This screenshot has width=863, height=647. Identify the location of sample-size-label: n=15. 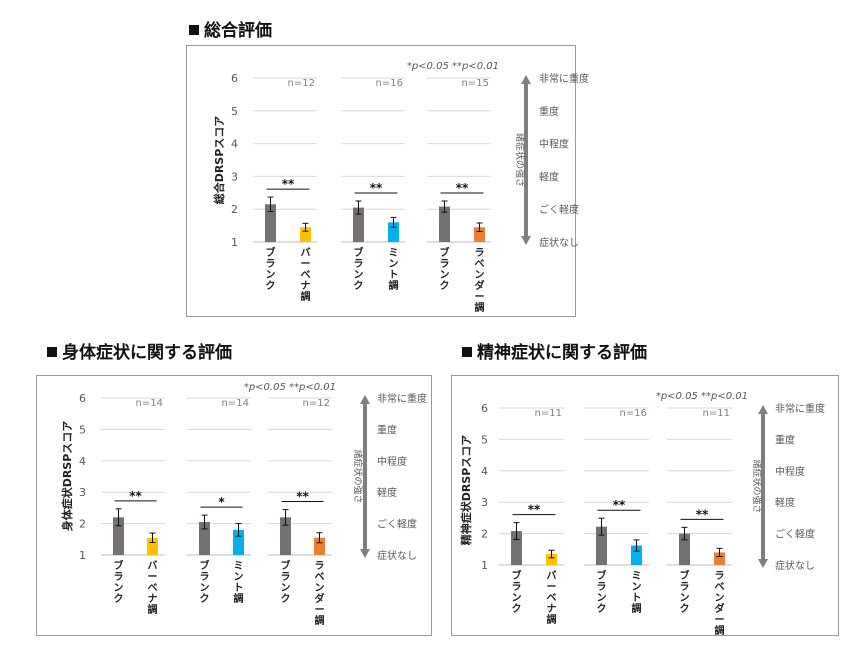
(475, 83).